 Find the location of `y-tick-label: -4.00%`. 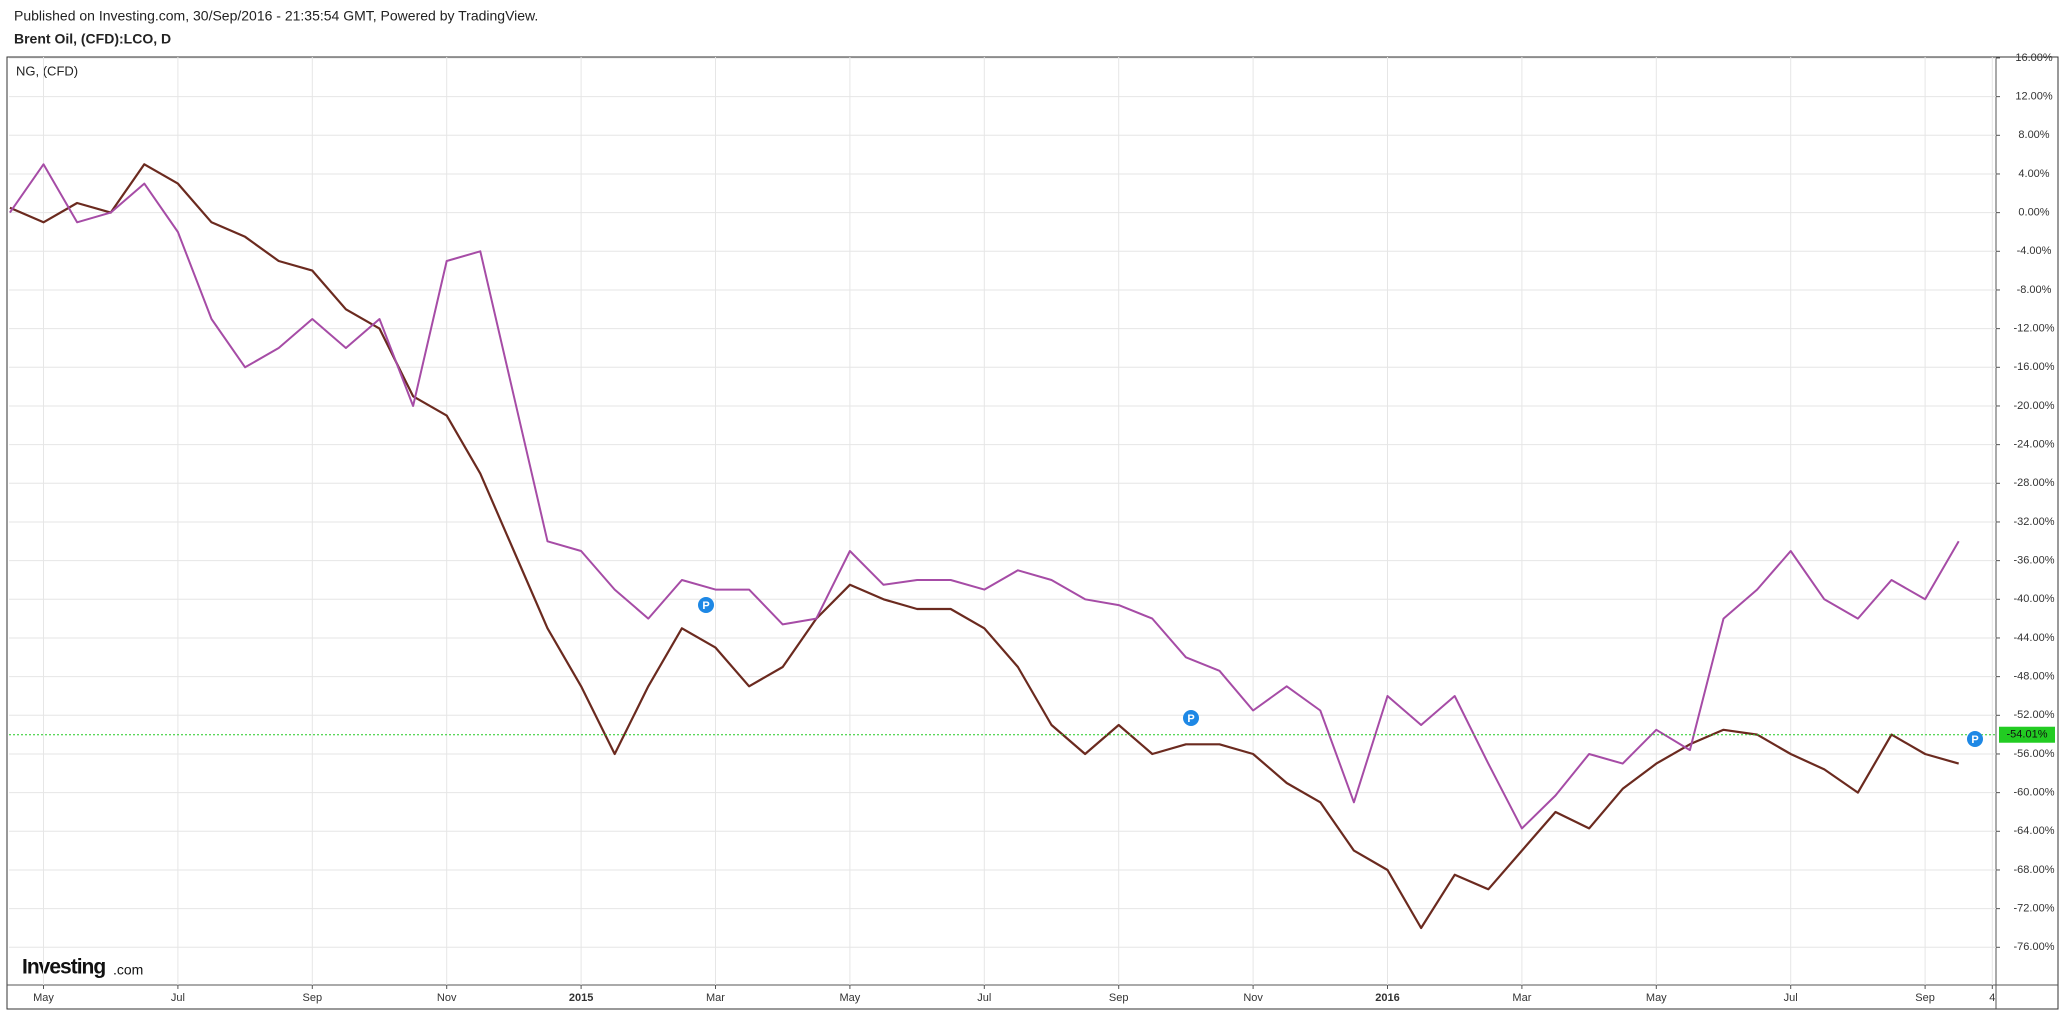

y-tick-label: -4.00% is located at coordinates (2034, 251).